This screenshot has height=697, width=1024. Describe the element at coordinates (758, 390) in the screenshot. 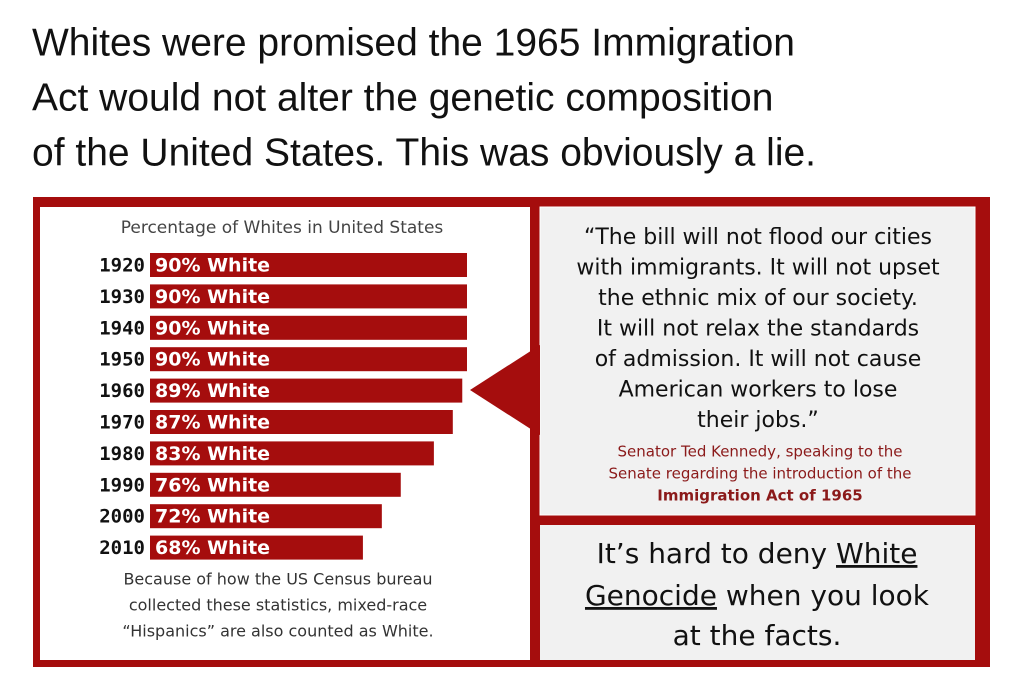

I see `quote-line: American workers to lose` at that location.